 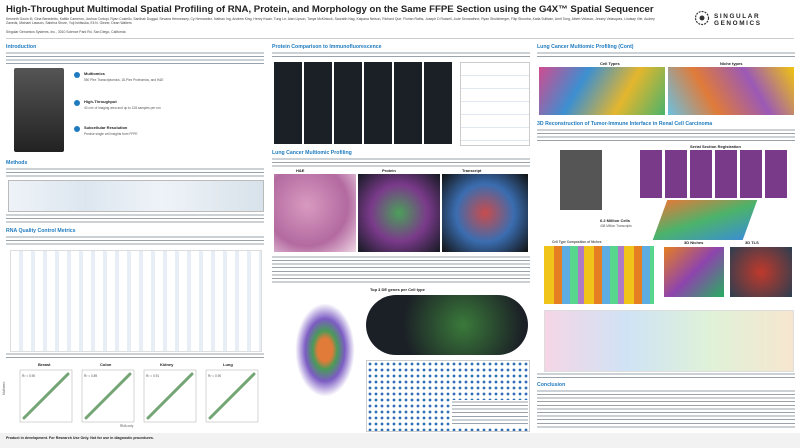 I want to click on section-heading: Conclusion, so click(x=551, y=385).